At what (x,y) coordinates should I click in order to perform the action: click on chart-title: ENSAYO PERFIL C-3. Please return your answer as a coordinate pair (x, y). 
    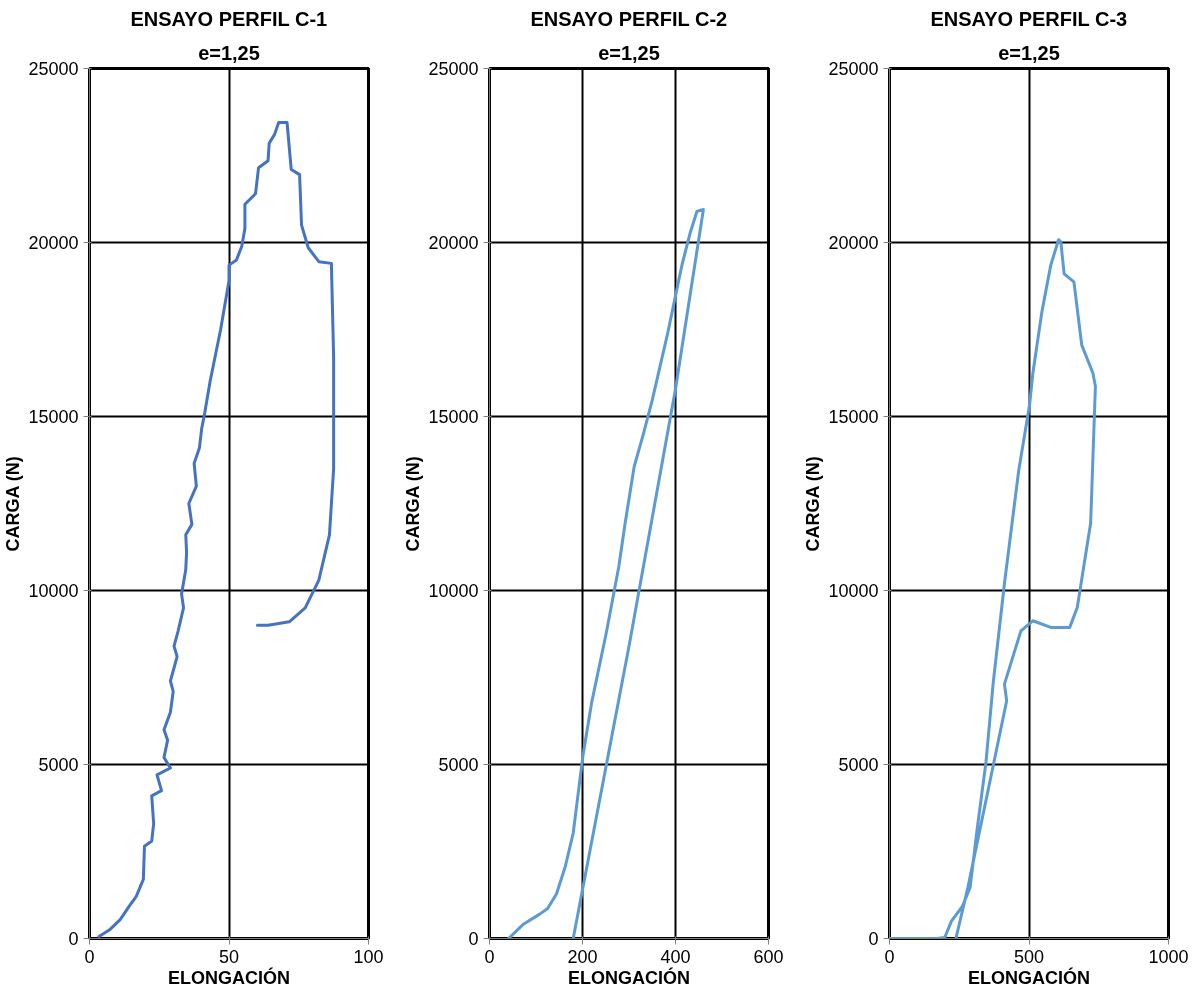
    Looking at the image, I should click on (1029, 18).